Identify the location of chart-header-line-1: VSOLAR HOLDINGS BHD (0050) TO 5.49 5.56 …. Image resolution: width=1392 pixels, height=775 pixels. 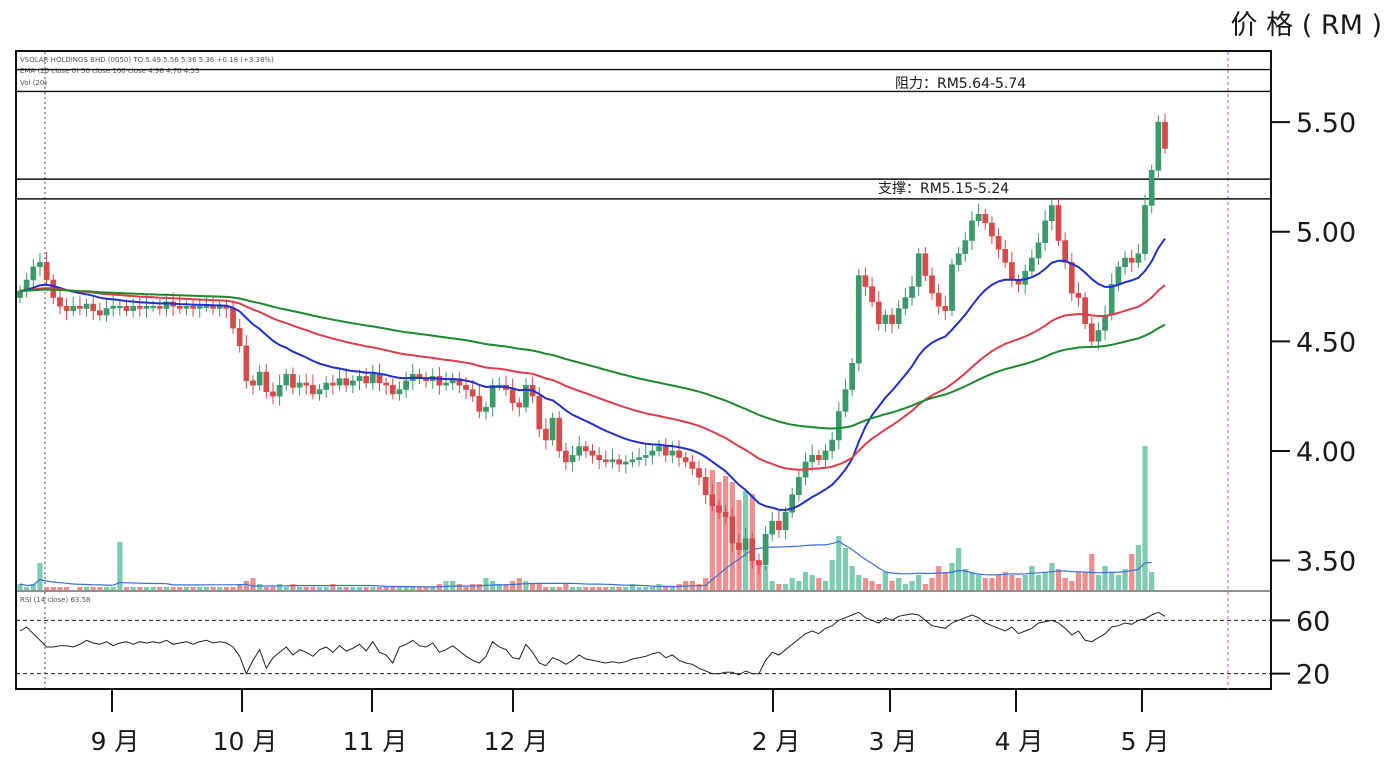
(147, 60).